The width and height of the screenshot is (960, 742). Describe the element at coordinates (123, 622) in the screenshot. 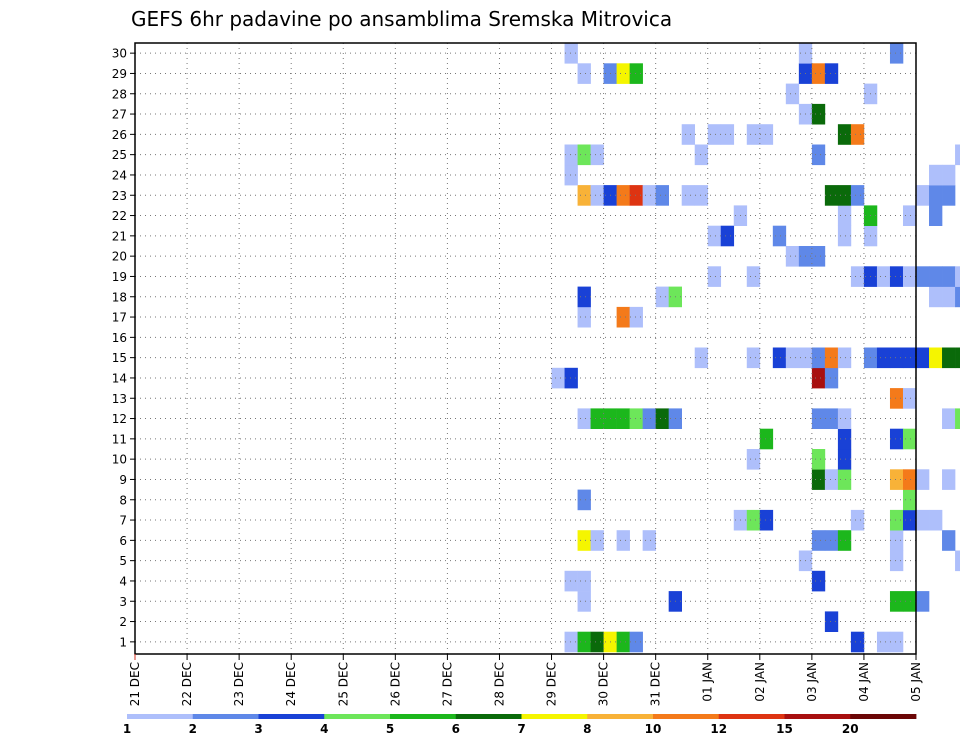

I see `y-tick-label: 2` at that location.